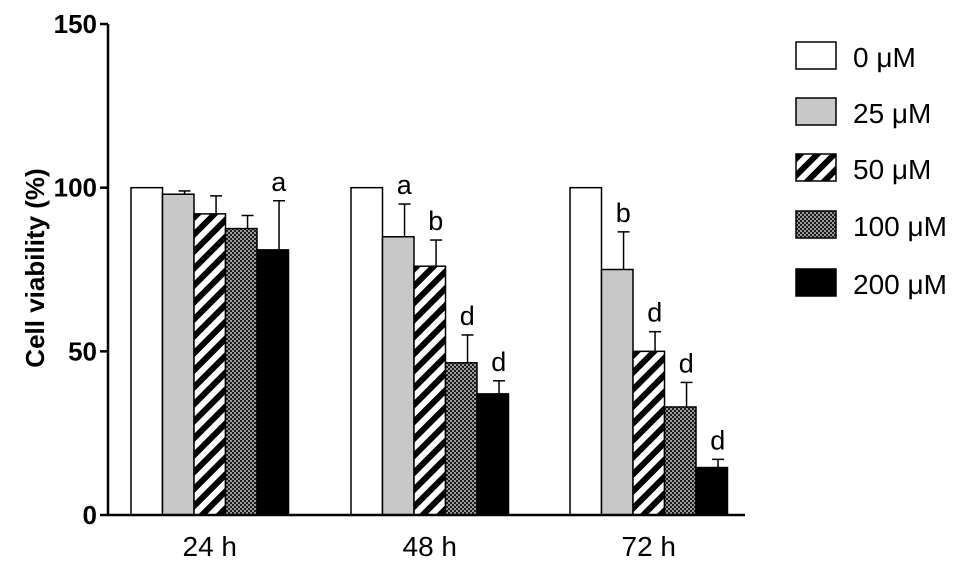  What do you see at coordinates (892, 169) in the screenshot?
I see `legend-label: 50 μM` at bounding box center [892, 169].